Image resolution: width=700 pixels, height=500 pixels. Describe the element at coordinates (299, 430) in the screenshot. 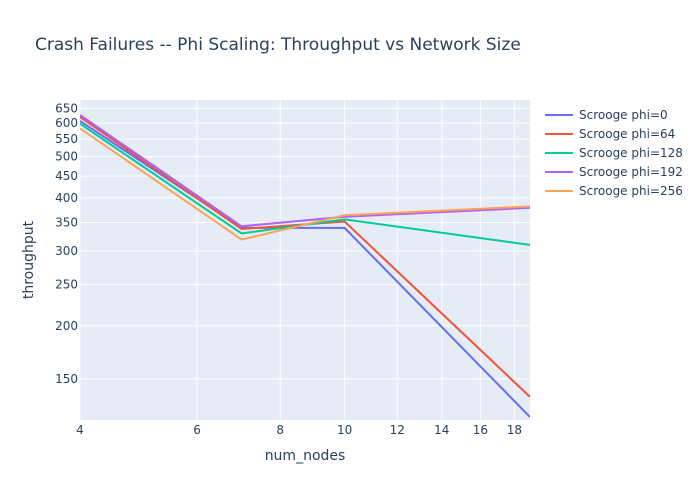

I see `x-tick-labels: 4 6 8 10 12 14 16 18` at that location.